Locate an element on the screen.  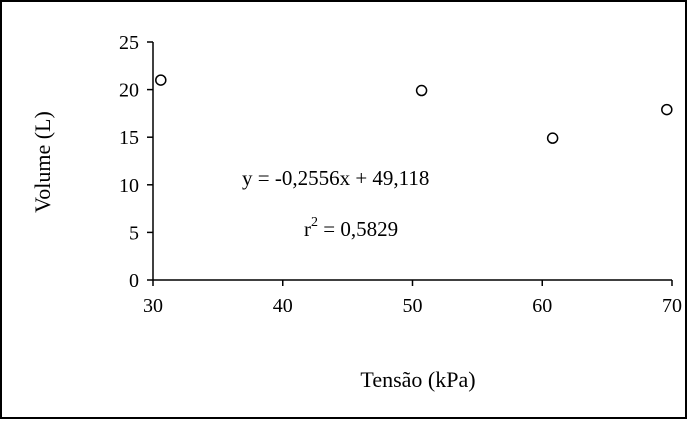
y-tick-label: 10 is located at coordinates (129, 186).